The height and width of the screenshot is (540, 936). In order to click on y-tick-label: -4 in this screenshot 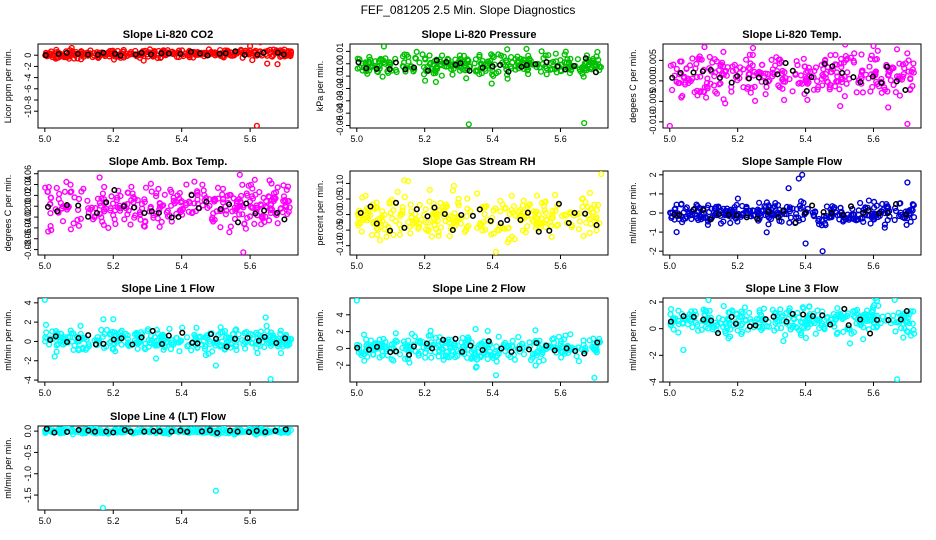, I will do `click(28, 380)`.